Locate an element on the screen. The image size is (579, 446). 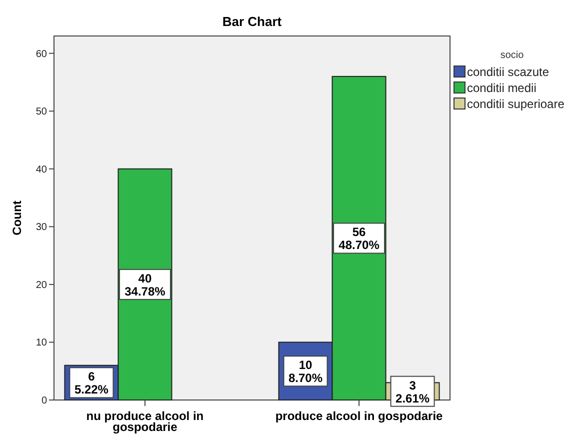
data-label: 56 48.70% is located at coordinates (359, 238).